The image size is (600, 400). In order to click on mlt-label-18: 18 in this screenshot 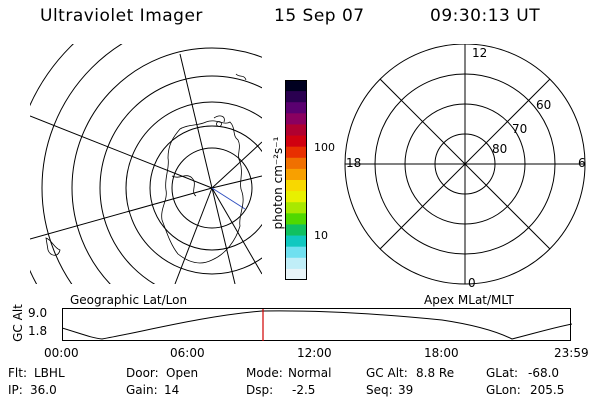, I will do `click(354, 163)`.